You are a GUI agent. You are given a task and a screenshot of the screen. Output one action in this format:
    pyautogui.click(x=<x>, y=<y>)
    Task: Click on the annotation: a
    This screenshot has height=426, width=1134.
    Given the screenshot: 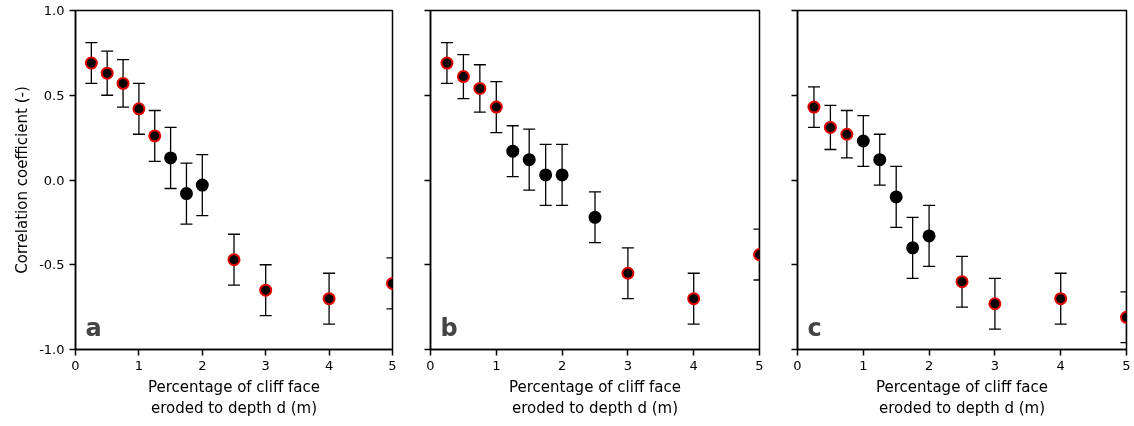 What is the action you would take?
    pyautogui.click(x=93, y=327)
    